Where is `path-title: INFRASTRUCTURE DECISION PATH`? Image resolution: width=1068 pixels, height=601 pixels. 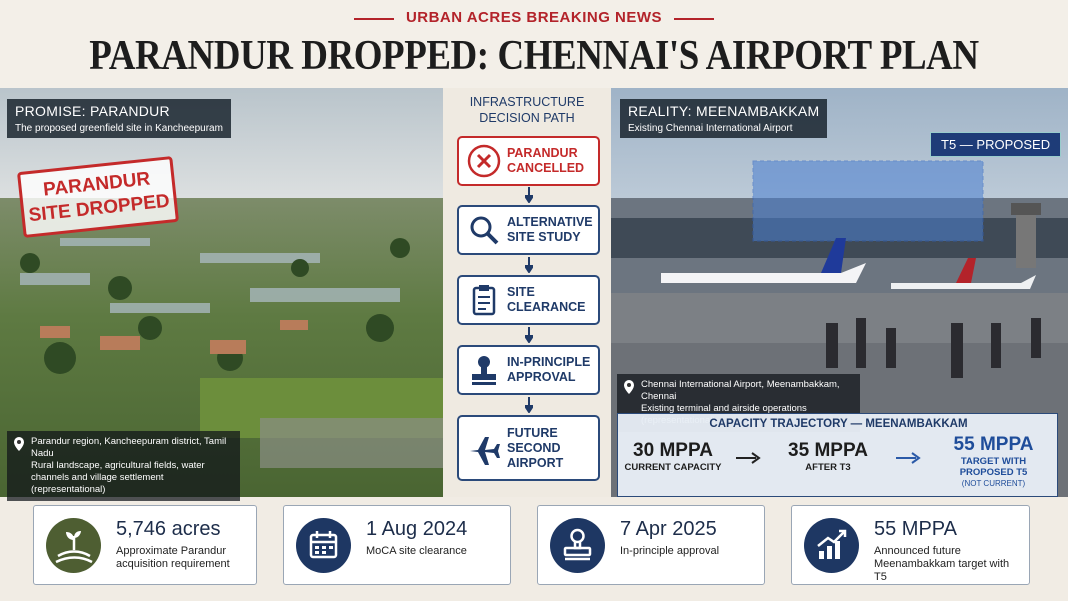
path-title: INFRASTRUCTURE DECISION PATH is located at coordinates (527, 110).